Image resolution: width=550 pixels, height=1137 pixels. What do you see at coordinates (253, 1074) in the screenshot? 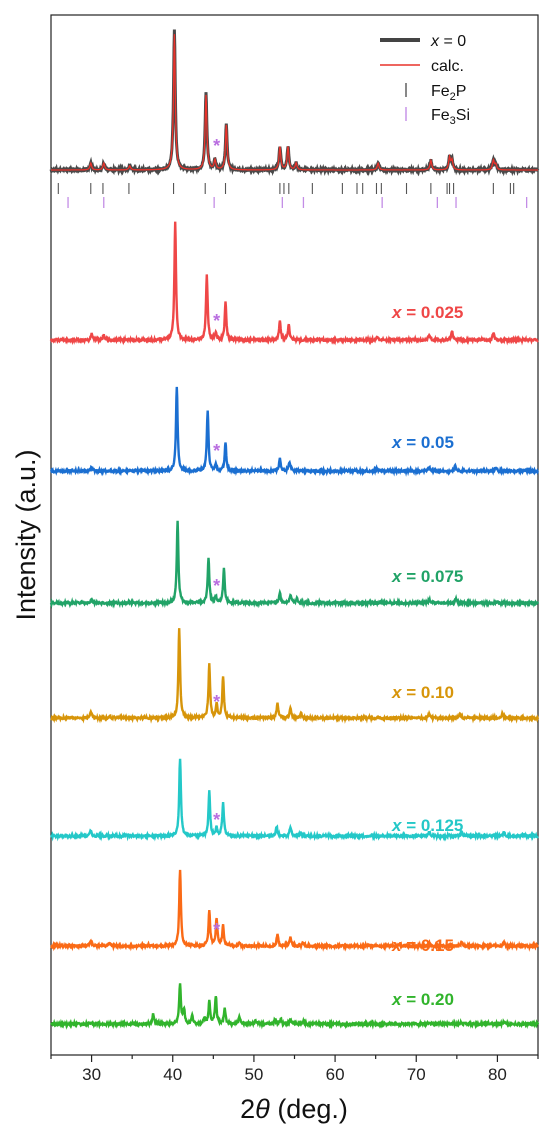
I see `x-tick-label: 50` at bounding box center [253, 1074].